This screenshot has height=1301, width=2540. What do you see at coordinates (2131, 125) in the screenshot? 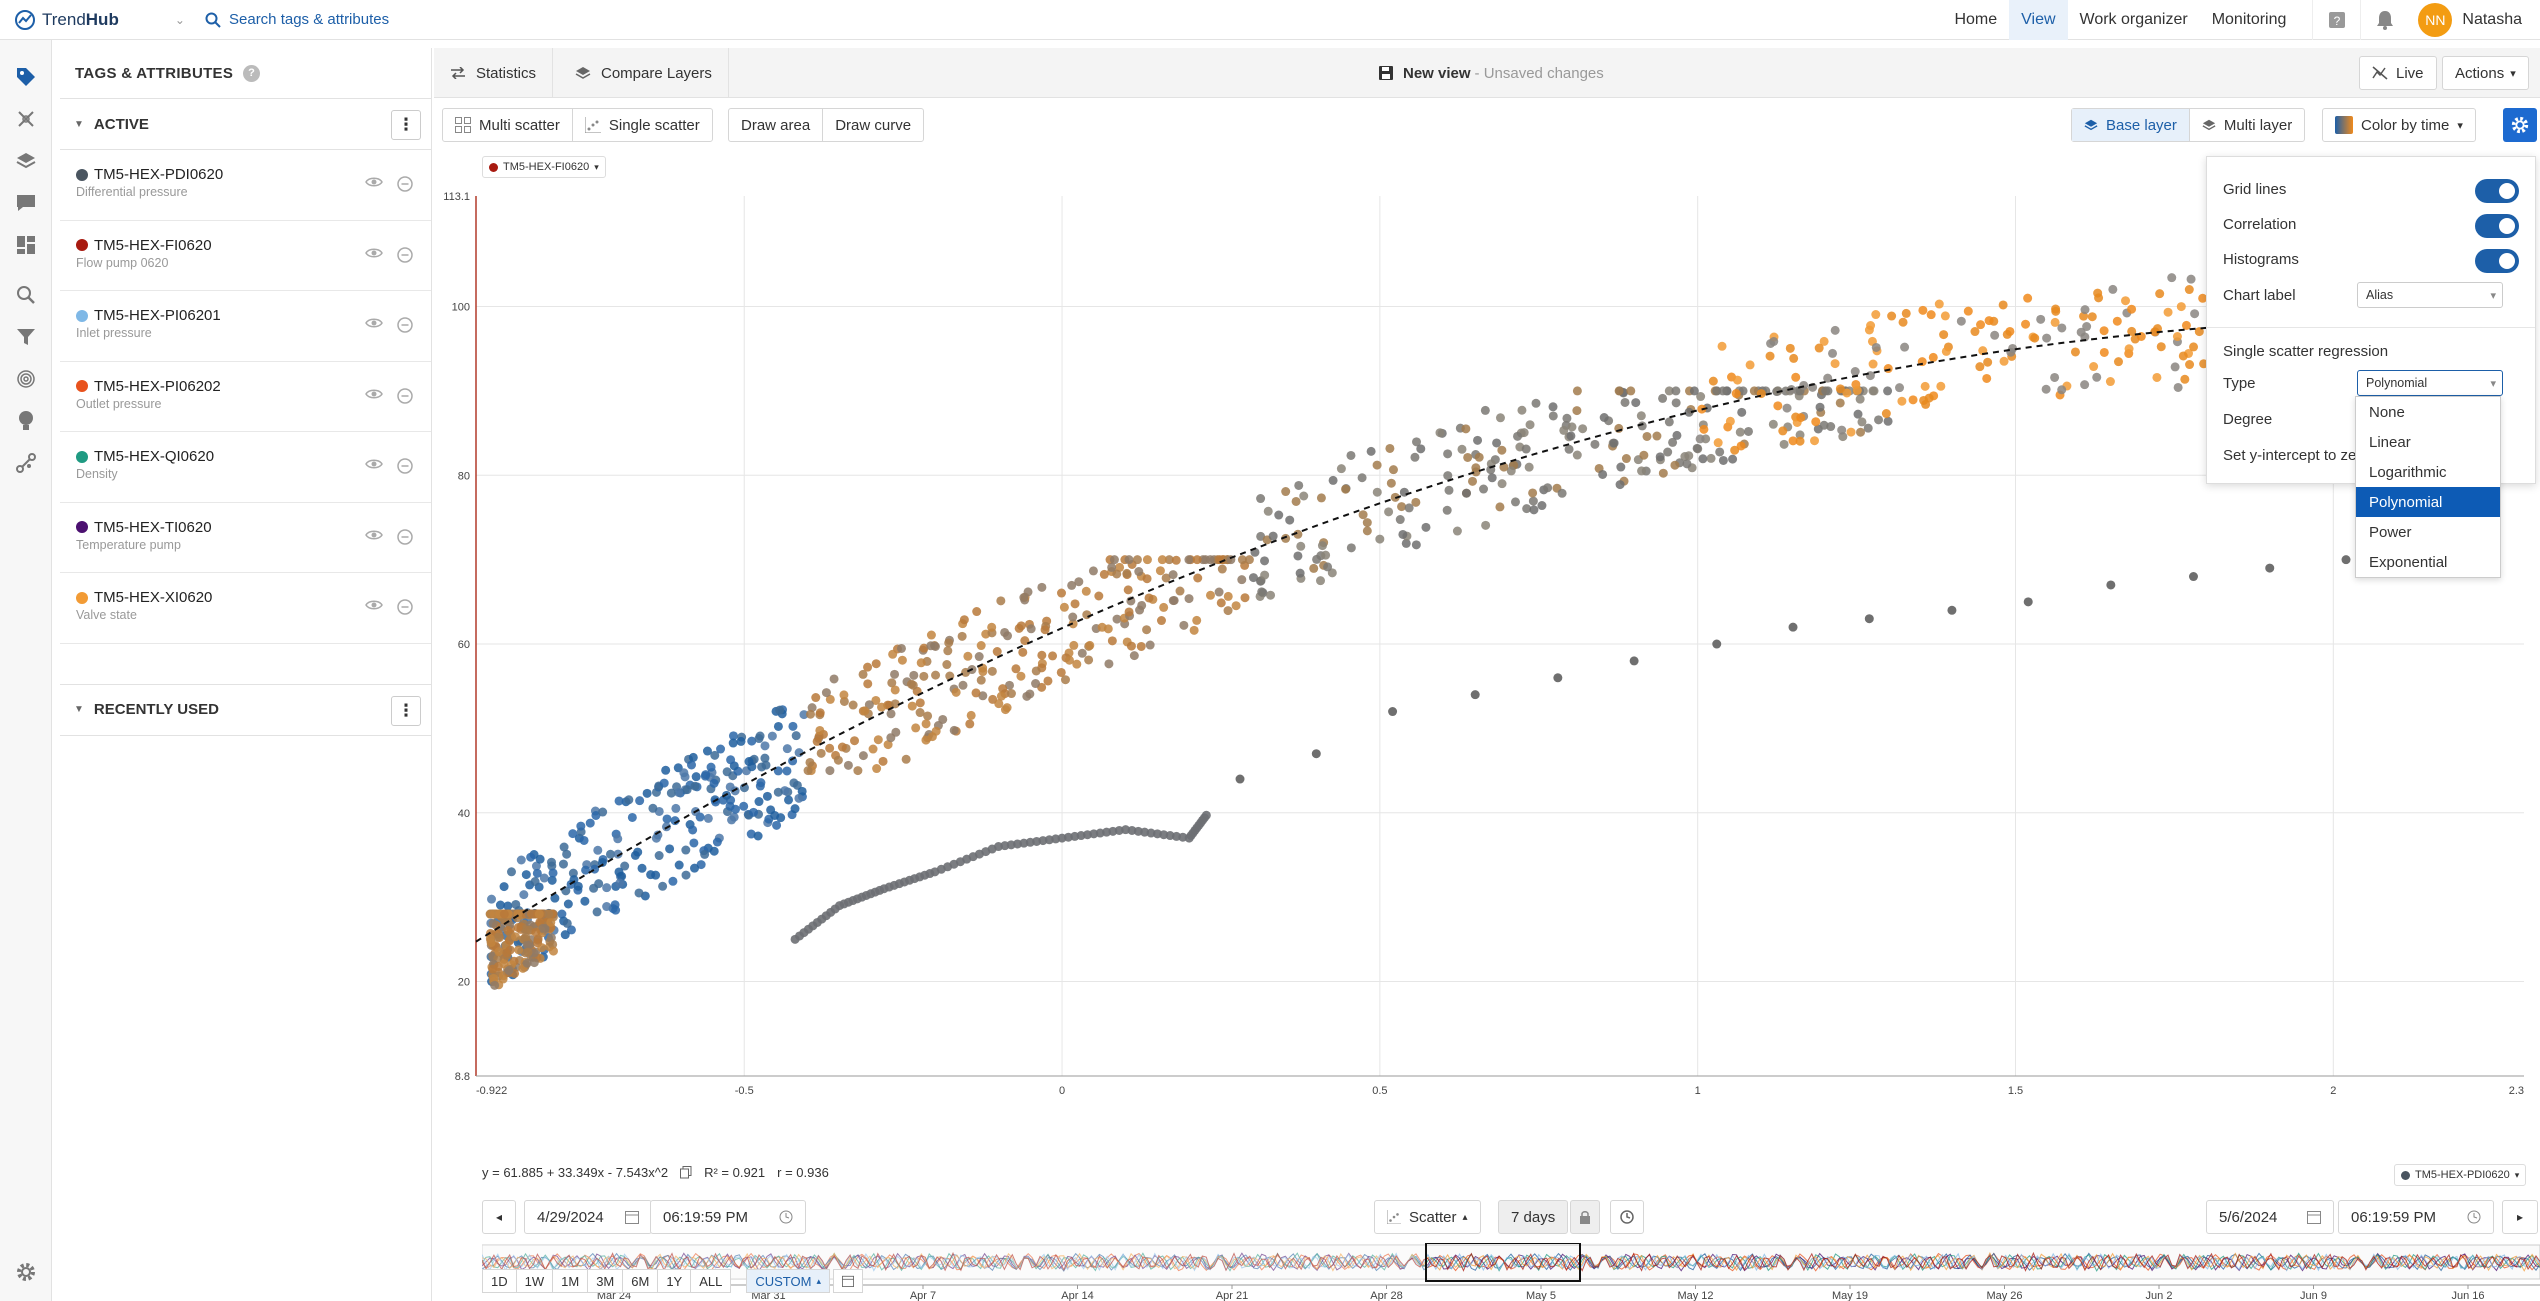
I see `base-layer-button: Base layer` at bounding box center [2131, 125].